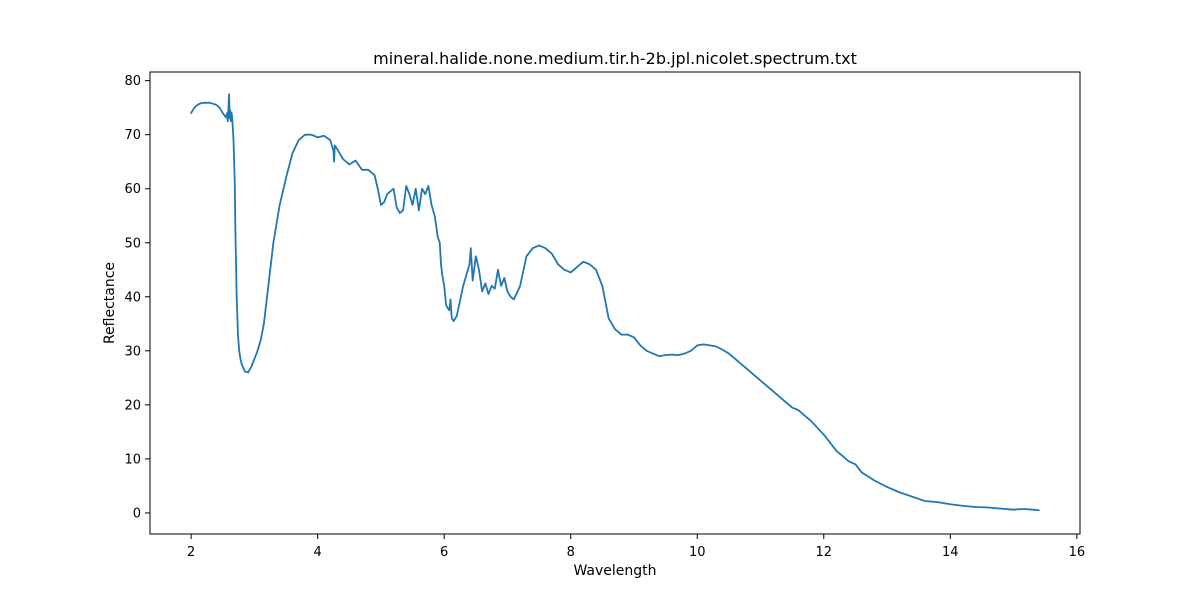 The width and height of the screenshot is (1200, 600). Describe the element at coordinates (132, 405) in the screenshot. I see `y-tick-label: 20` at that location.